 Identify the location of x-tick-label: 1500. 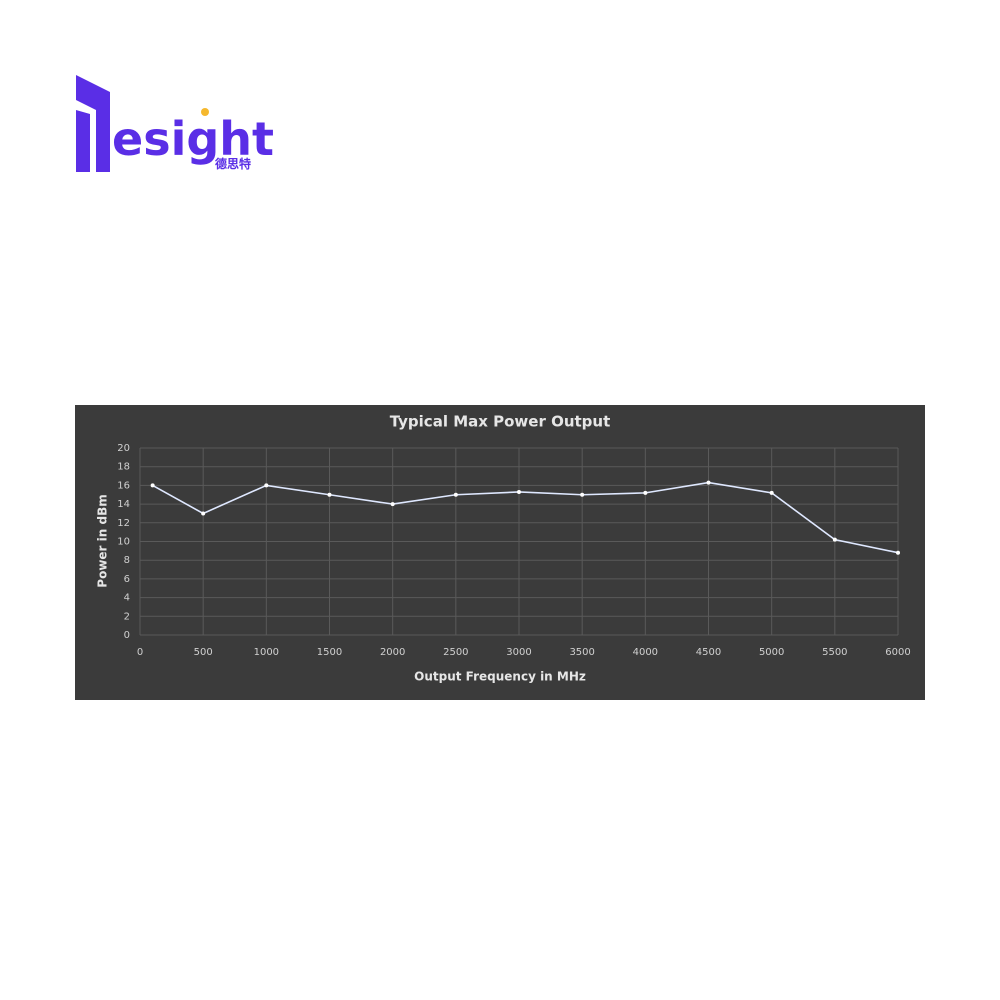
(329, 652).